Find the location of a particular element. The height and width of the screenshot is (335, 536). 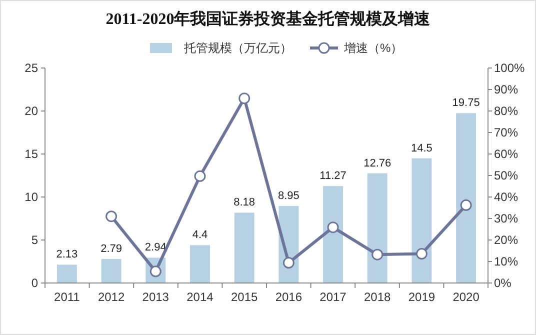

y2-tick-label: 20% is located at coordinates (506, 240).